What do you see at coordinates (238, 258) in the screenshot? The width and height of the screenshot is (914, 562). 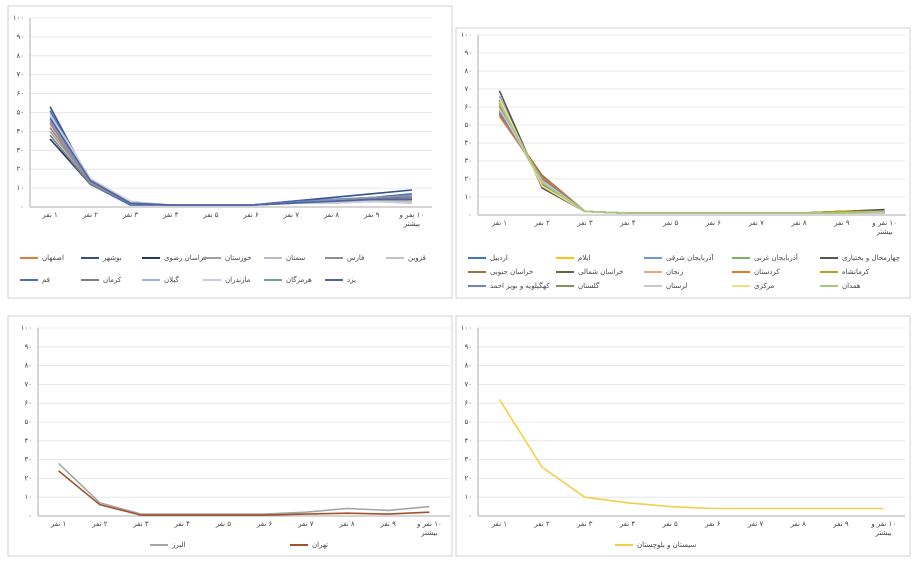 I see `legend-label: خوزستان` at bounding box center [238, 258].